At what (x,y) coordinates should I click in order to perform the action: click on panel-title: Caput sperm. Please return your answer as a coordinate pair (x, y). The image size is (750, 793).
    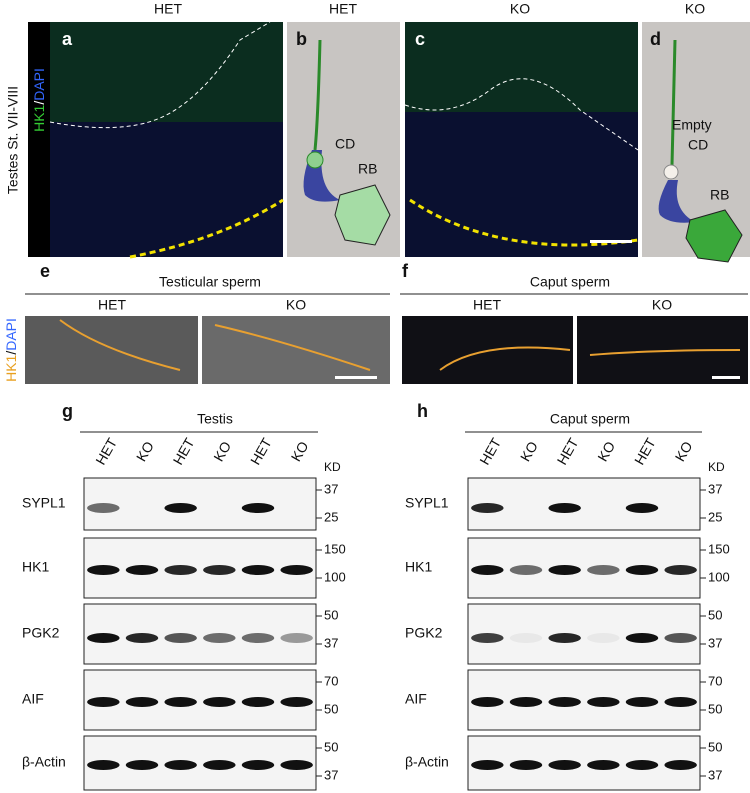
    Looking at the image, I should click on (570, 282).